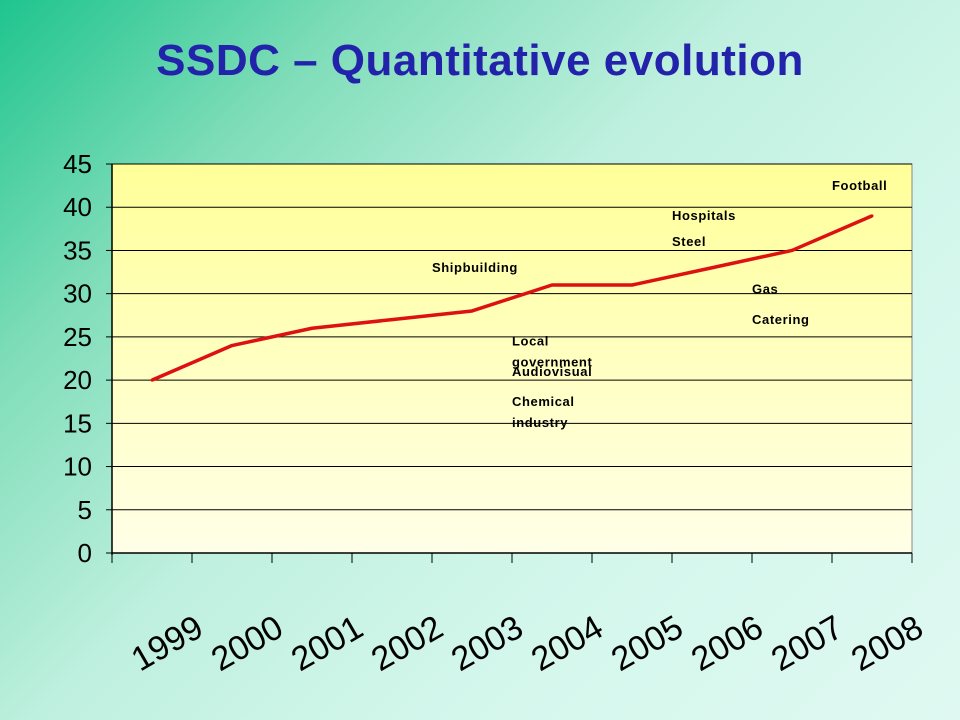 The image size is (960, 720). I want to click on y-tick-label: 15, so click(77, 423).